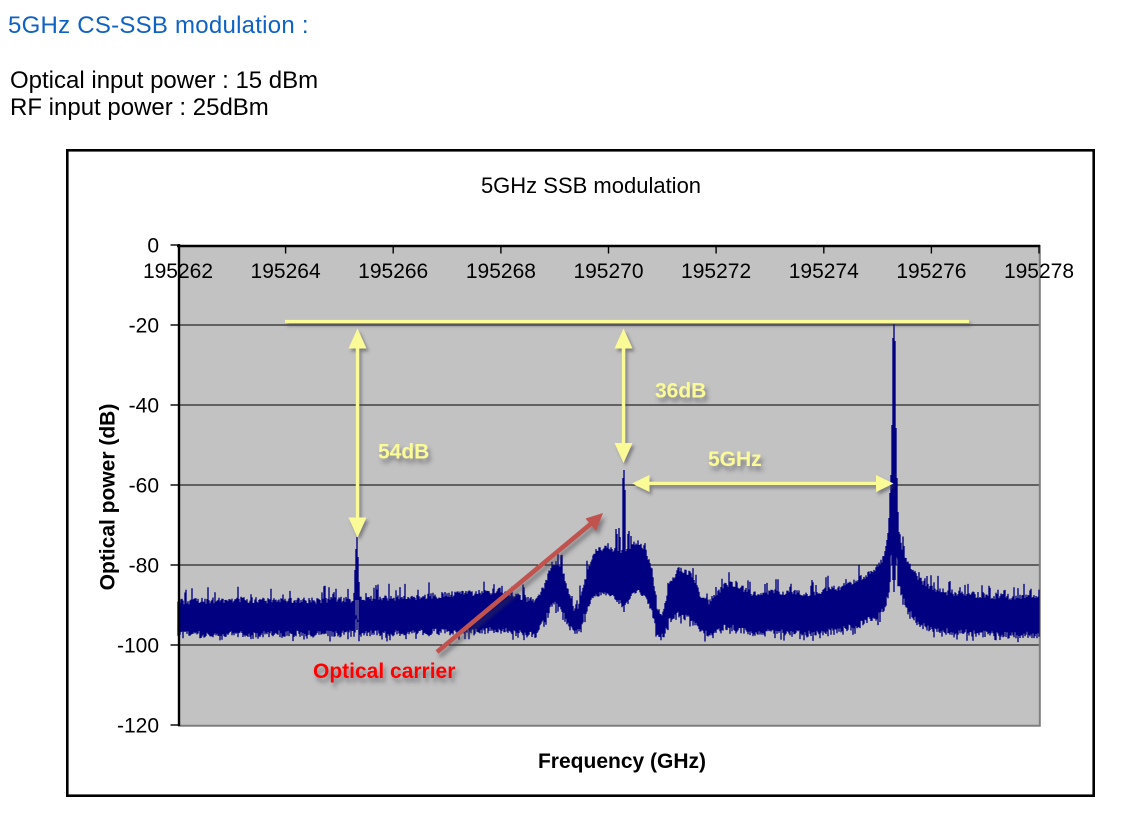 This screenshot has height=820, width=1137. Describe the element at coordinates (716, 271) in the screenshot. I see `svg-text: 195272` at that location.